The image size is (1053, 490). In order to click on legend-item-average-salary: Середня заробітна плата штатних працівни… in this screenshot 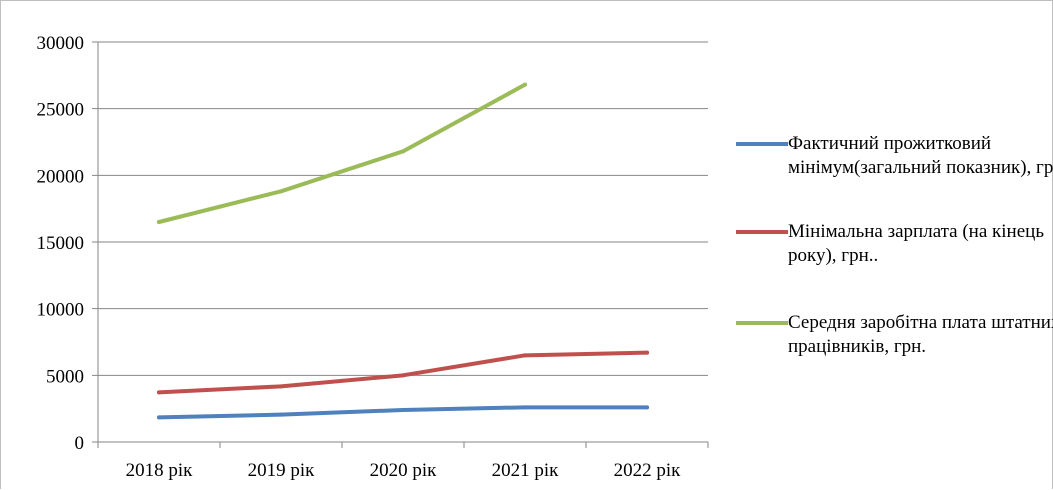, I will do `click(894, 335)`.